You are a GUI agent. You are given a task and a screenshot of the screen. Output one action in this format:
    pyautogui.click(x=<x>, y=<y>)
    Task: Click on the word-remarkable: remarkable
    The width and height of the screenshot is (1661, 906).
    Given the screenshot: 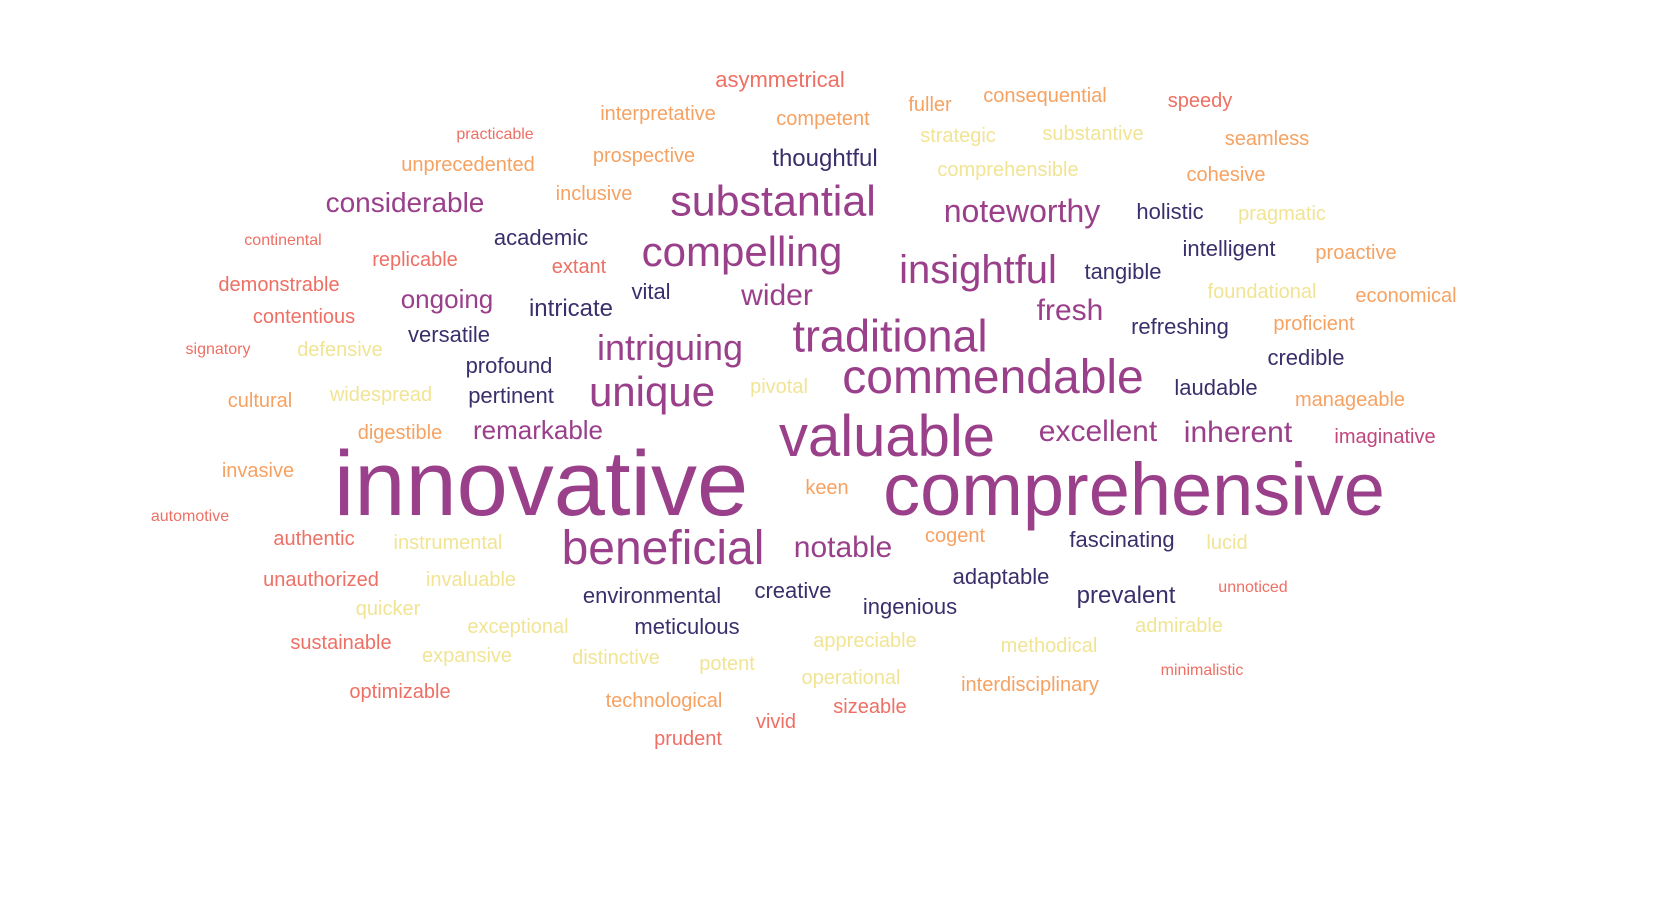 What is the action you would take?
    pyautogui.click(x=538, y=430)
    